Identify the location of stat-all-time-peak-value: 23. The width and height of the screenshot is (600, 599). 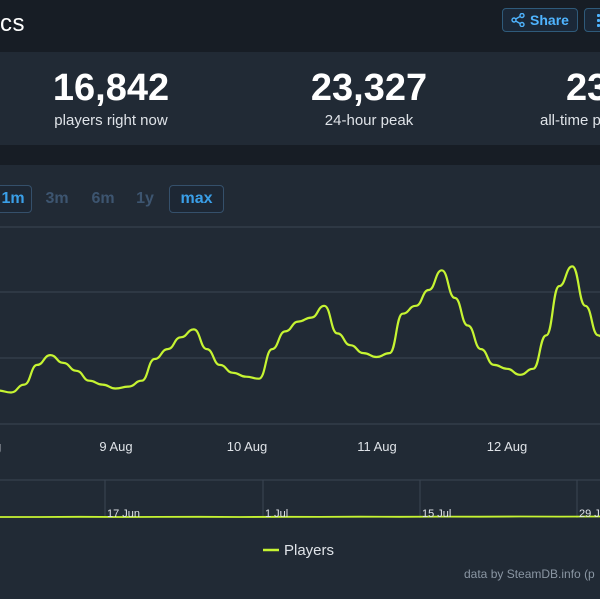
(583, 88).